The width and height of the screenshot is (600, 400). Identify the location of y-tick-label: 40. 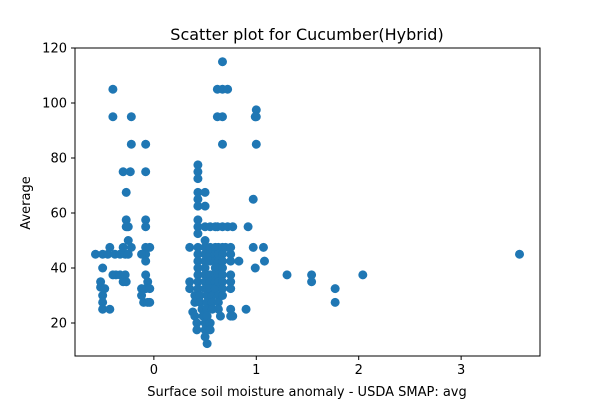
(58, 269).